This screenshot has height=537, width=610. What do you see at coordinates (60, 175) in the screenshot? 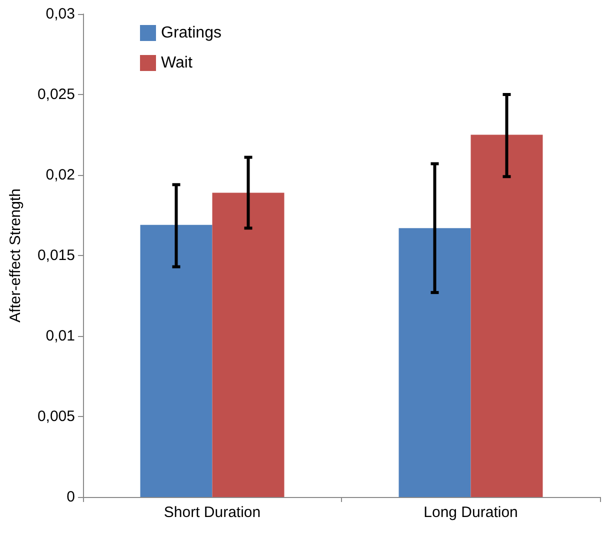
I see `y-tick-label: 0,02` at bounding box center [60, 175].